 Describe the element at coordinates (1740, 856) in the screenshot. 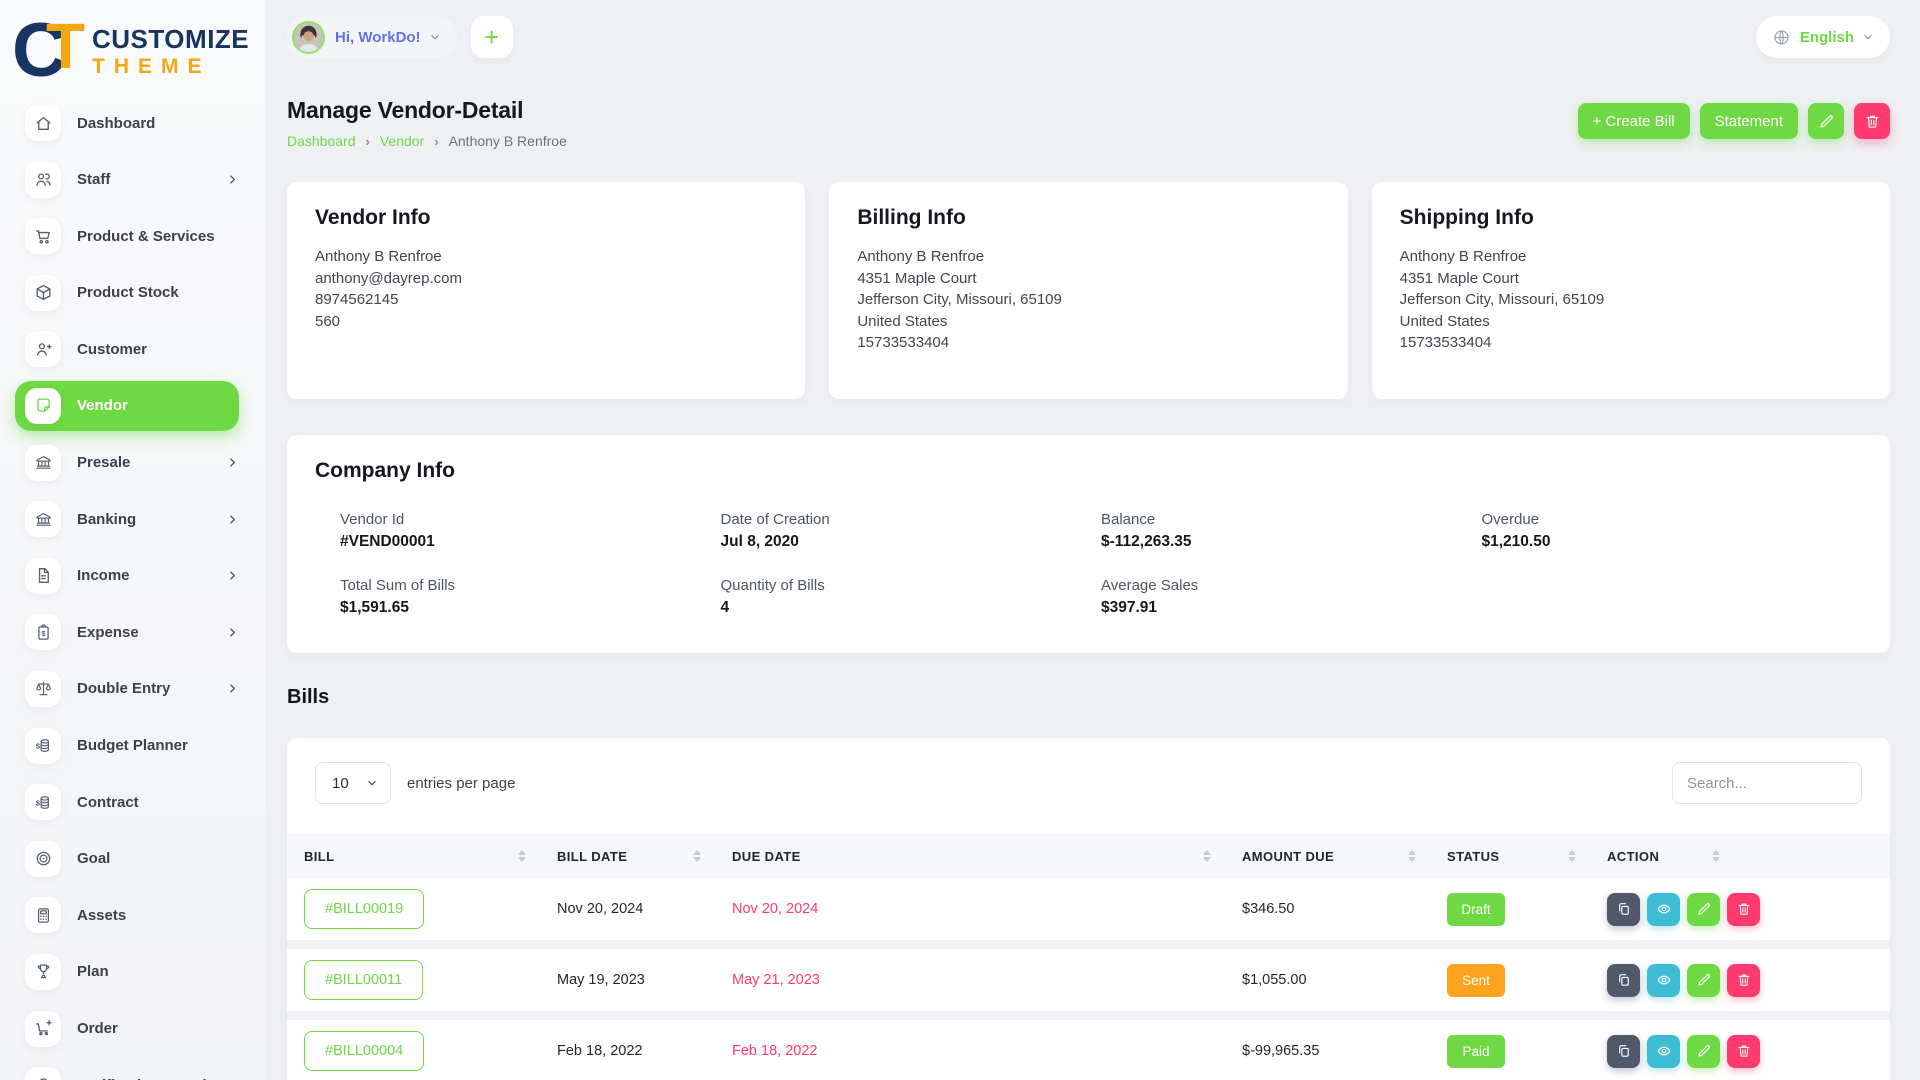

I see `column-header-action: ACTION` at that location.